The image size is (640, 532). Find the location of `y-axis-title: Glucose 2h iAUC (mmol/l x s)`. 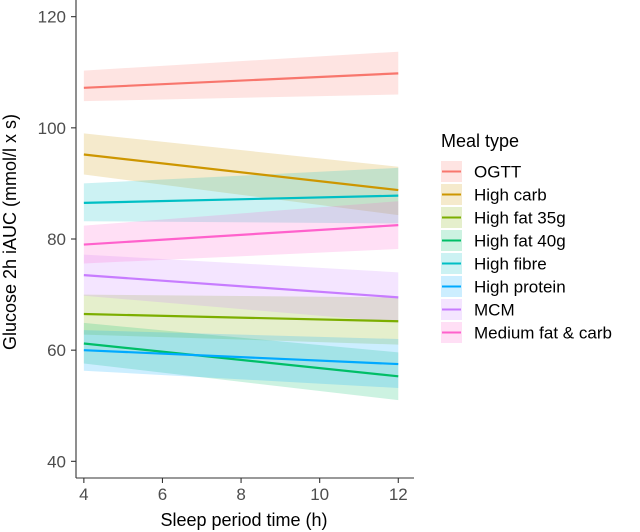

y-axis-title: Glucose 2h iAUC (mmol/l x s) is located at coordinates (10, 232).